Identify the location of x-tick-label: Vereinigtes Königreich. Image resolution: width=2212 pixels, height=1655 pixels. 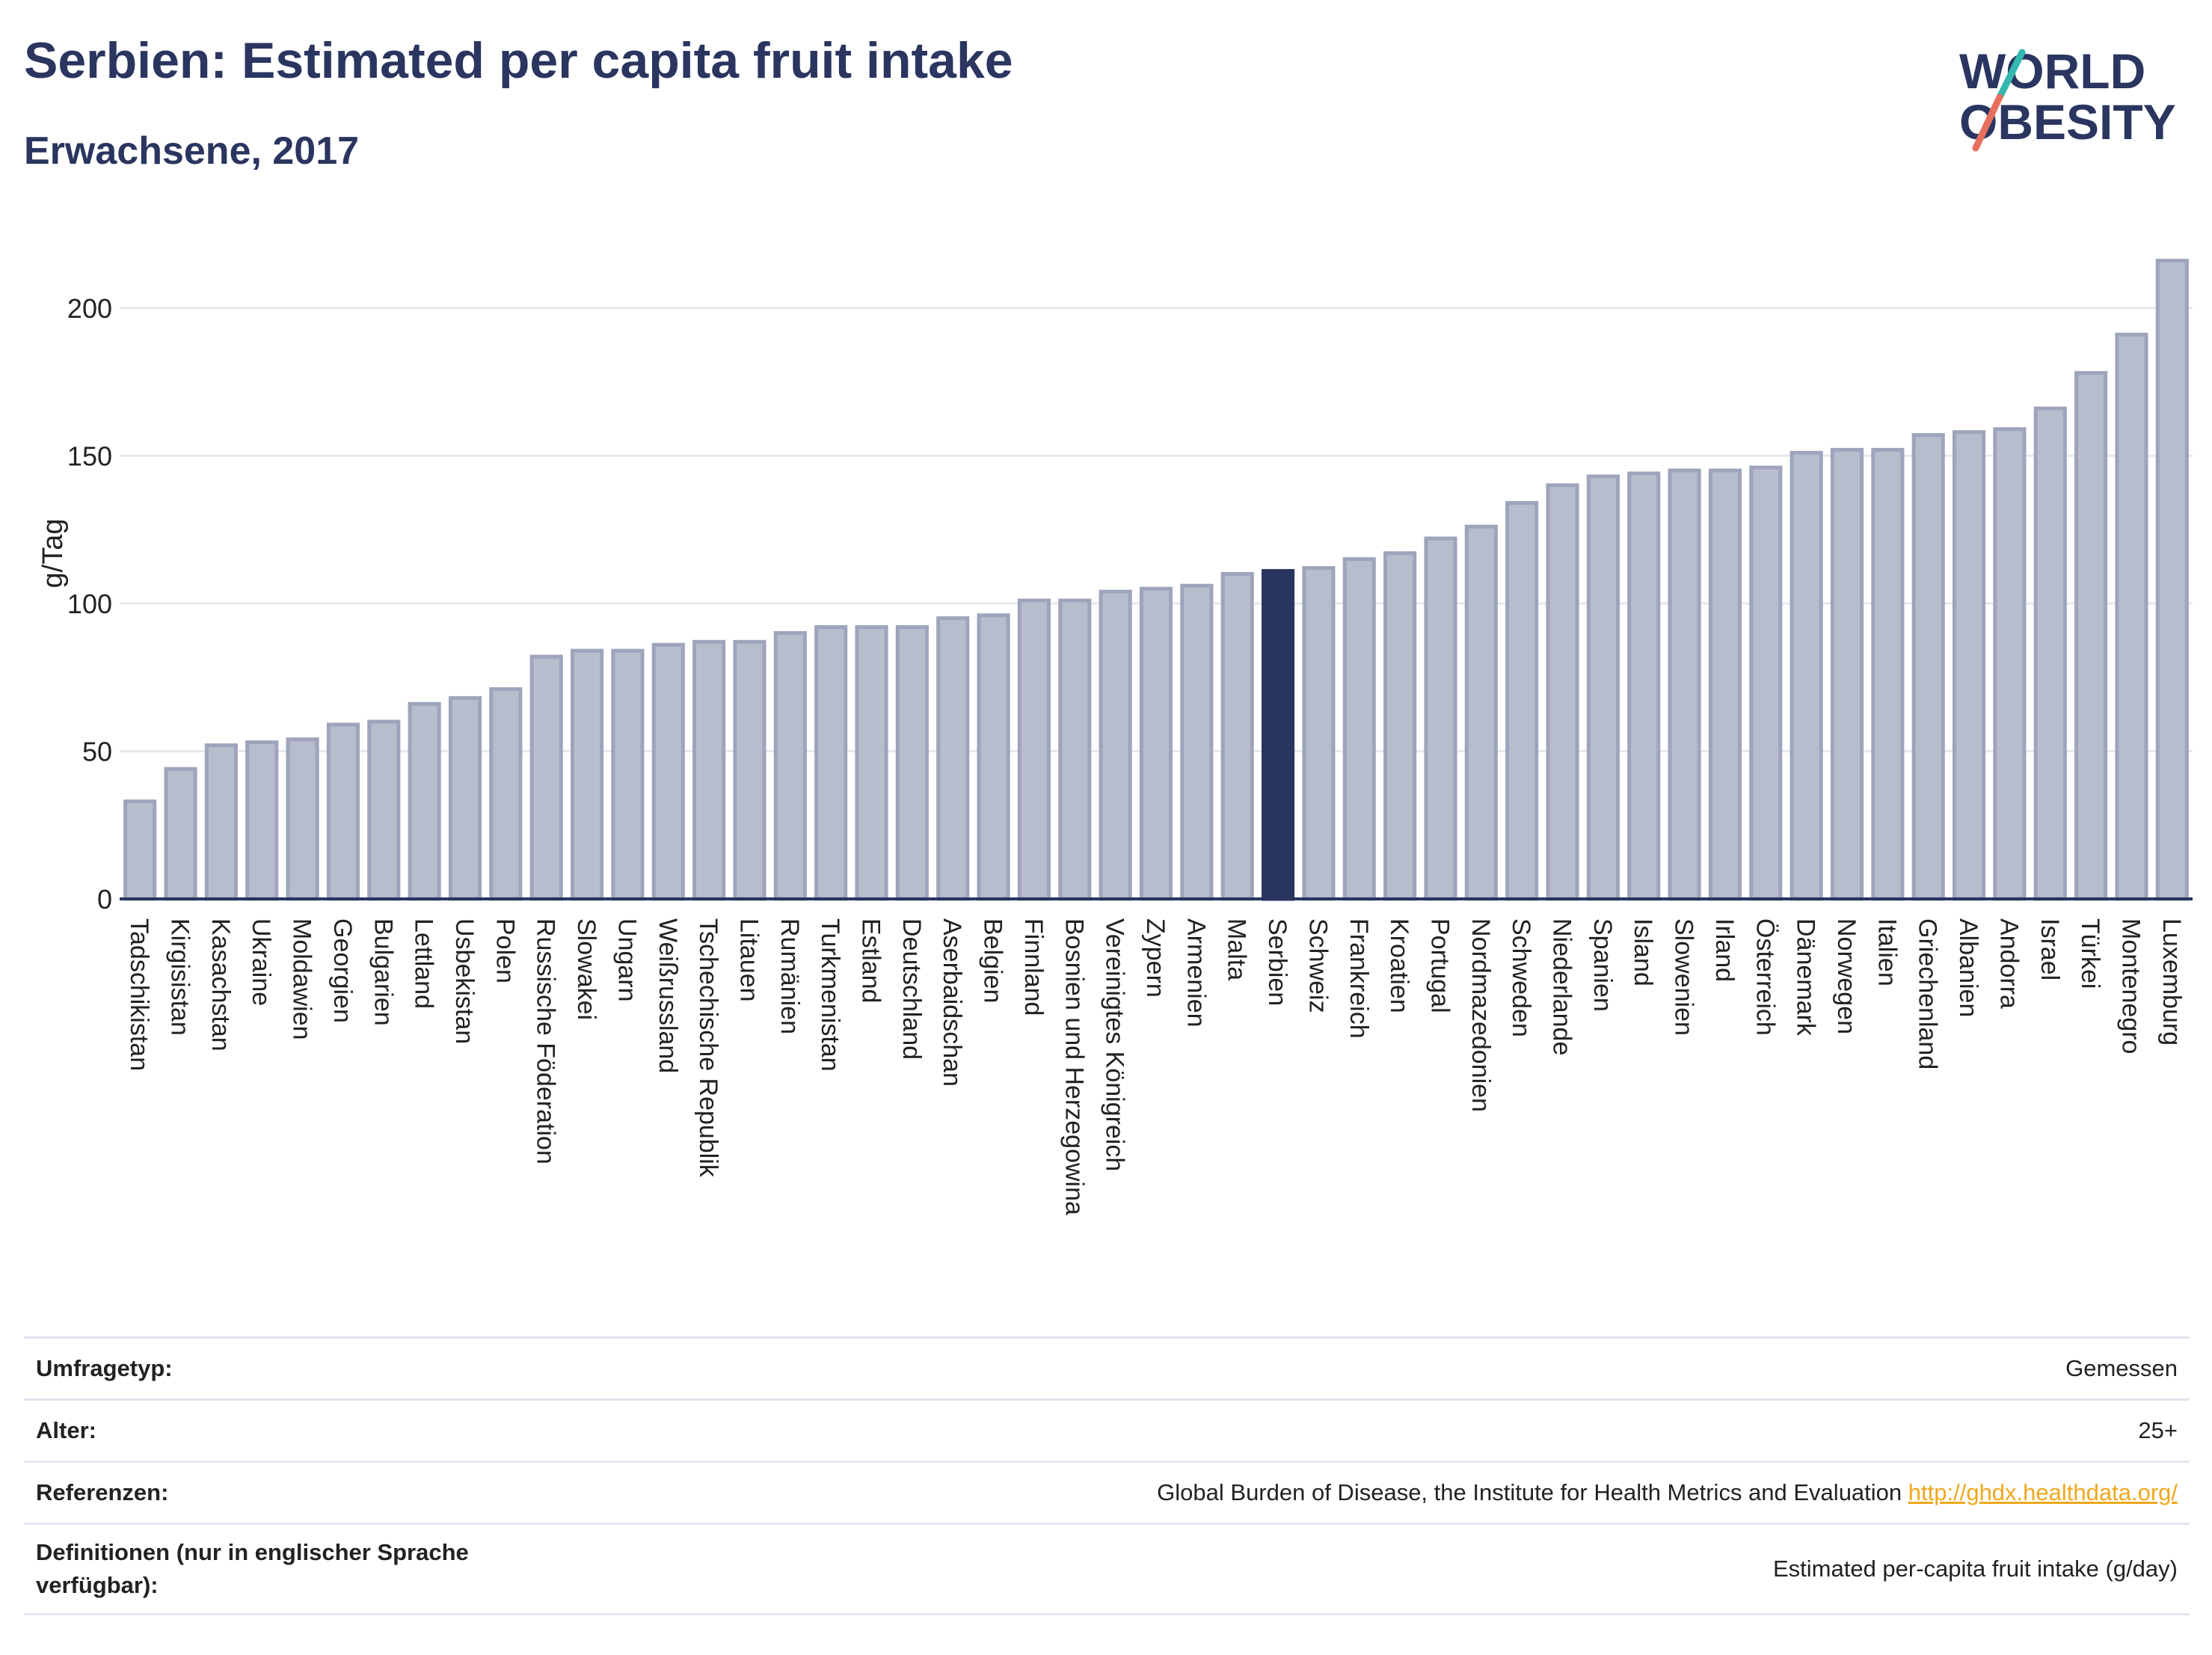
(1115, 1044).